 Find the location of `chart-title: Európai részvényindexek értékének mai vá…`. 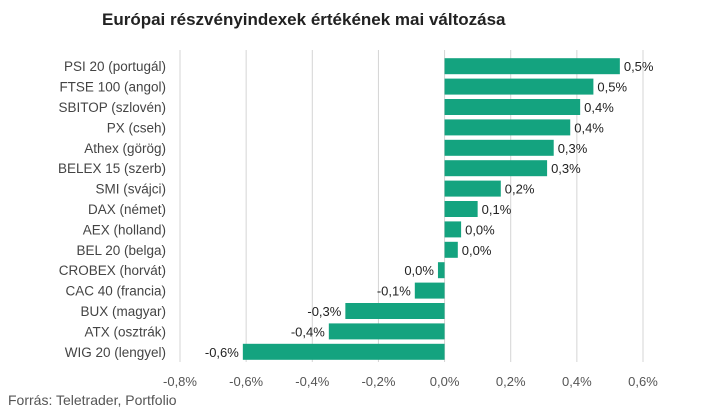

chart-title: Európai részvényindexek értékének mai vá… is located at coordinates (304, 19).